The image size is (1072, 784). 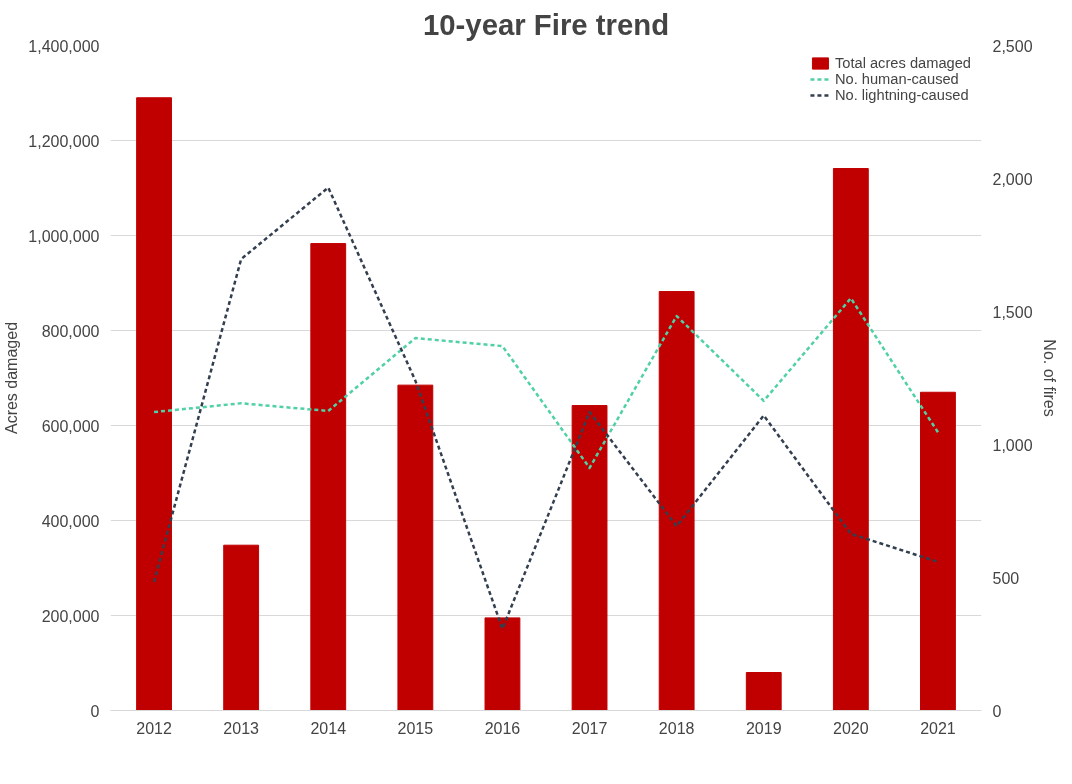 What do you see at coordinates (154, 728) in the screenshot?
I see `x-tick-label: 2012` at bounding box center [154, 728].